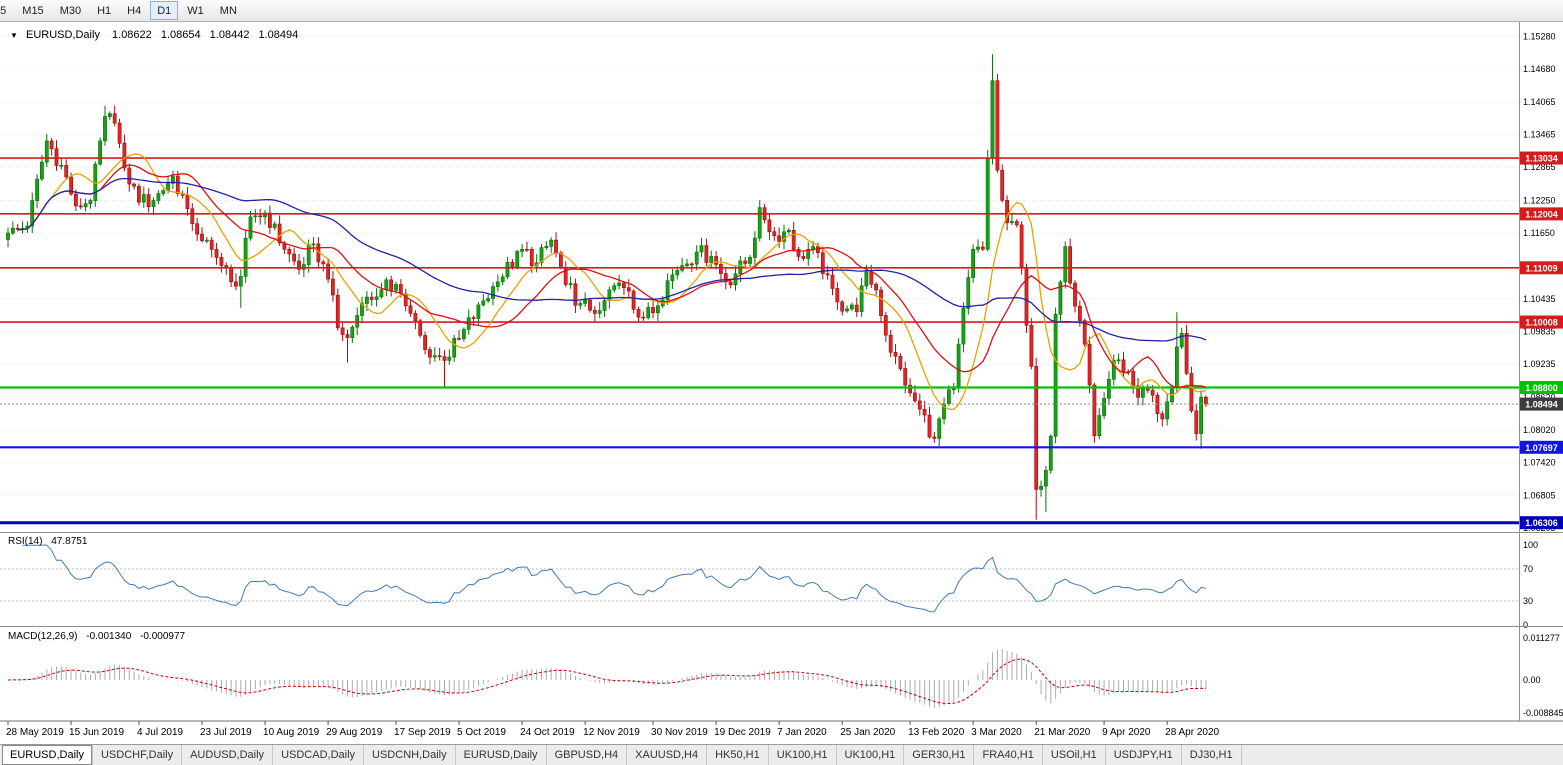 The image size is (1563, 765). What do you see at coordinates (164, 10) in the screenshot?
I see `timeframe-d1: D1` at bounding box center [164, 10].